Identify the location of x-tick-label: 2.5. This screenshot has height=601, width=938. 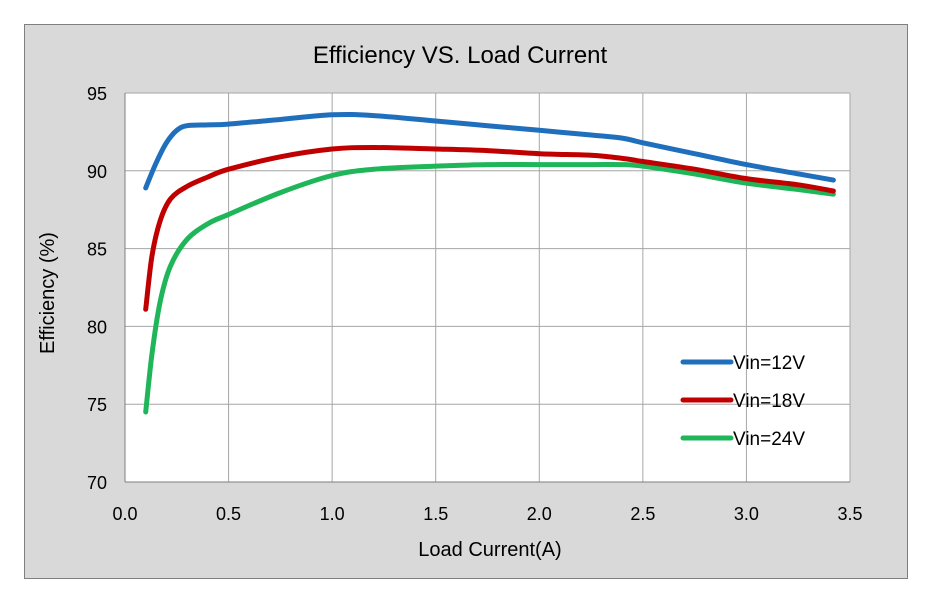
(642, 514).